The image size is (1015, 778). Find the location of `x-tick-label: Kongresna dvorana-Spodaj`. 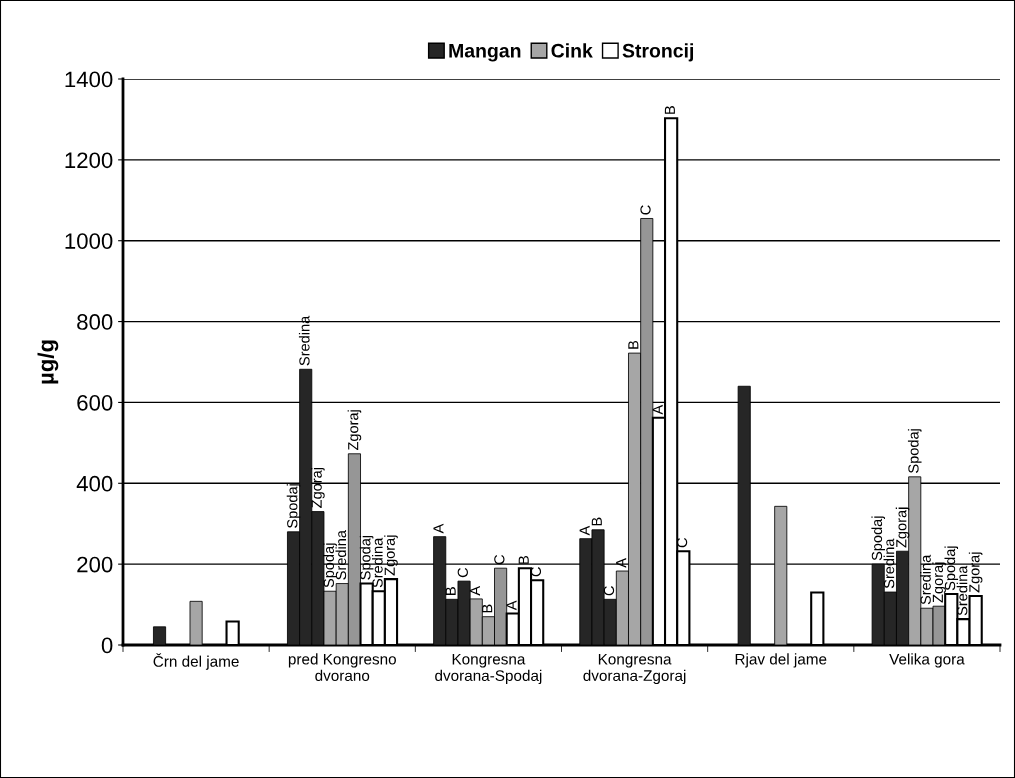

x-tick-label: Kongresna dvorana-Spodaj is located at coordinates (488, 669).